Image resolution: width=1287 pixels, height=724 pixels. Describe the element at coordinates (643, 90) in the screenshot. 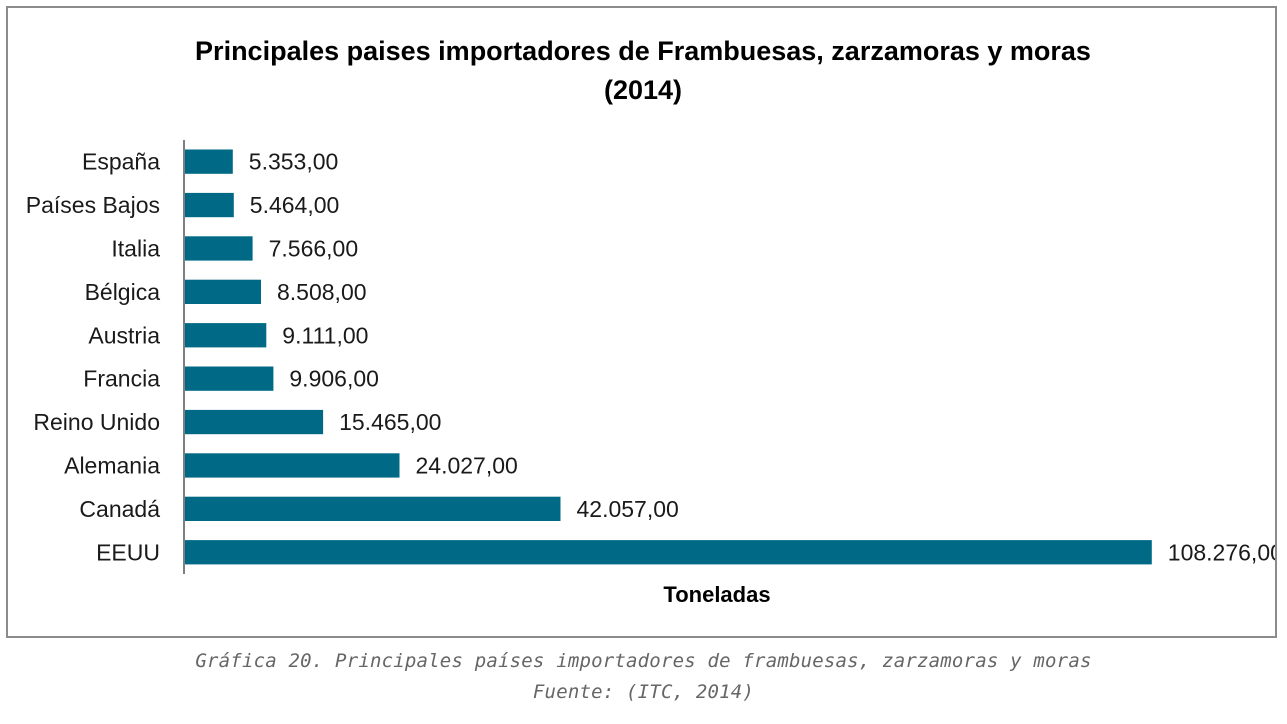

I see `chart-title-line-2: (2014)` at that location.